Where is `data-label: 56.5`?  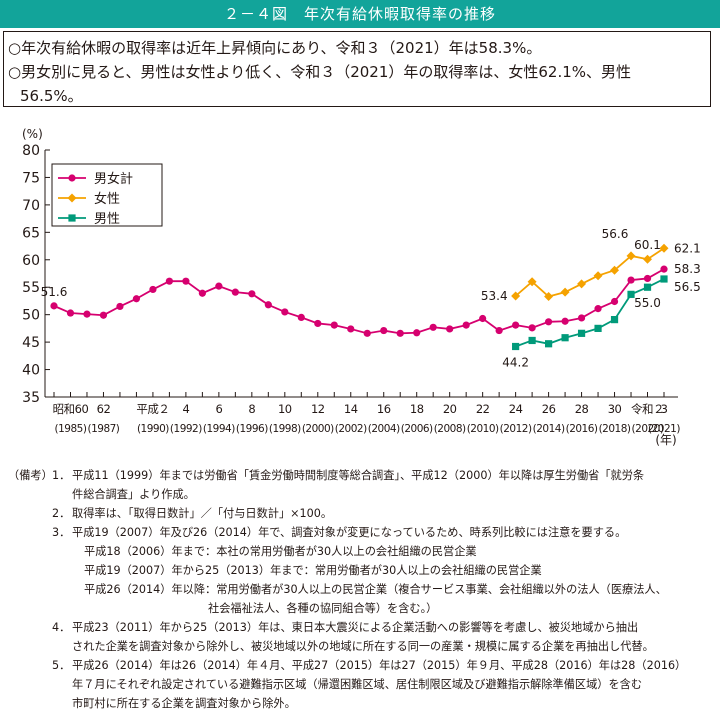 data-label: 56.5 is located at coordinates (687, 287).